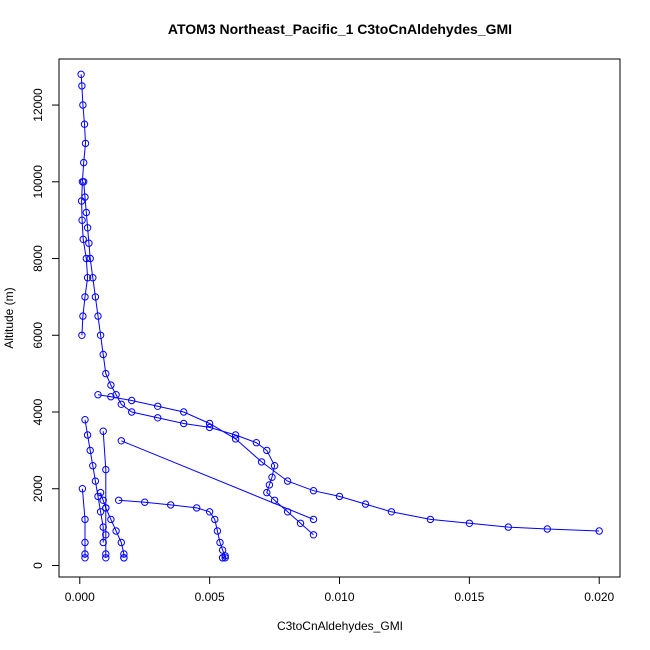 The width and height of the screenshot is (650, 650). What do you see at coordinates (38, 182) in the screenshot?
I see `y-tick-label: 10000` at bounding box center [38, 182].